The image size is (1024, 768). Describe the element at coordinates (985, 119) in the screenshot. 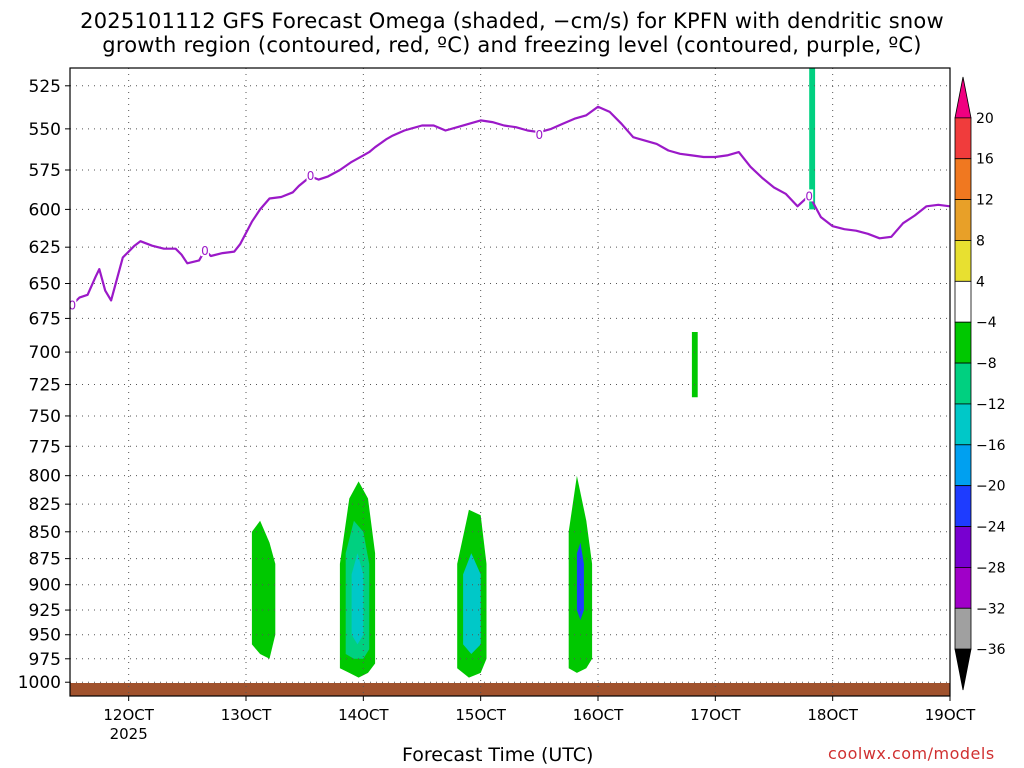

I see `colorbar-label: 20` at that location.